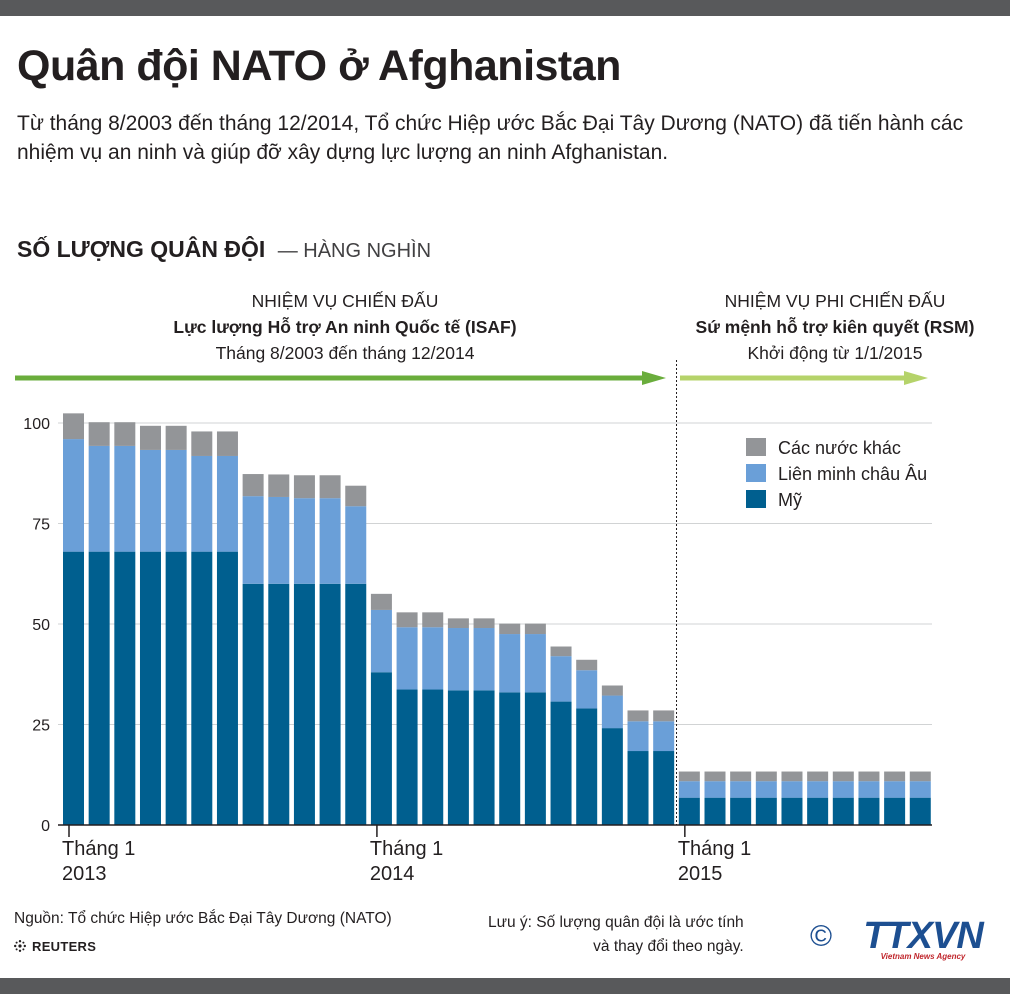  Describe the element at coordinates (916, 378) in the screenshot. I see `mission-arrow-rsm-head` at that location.